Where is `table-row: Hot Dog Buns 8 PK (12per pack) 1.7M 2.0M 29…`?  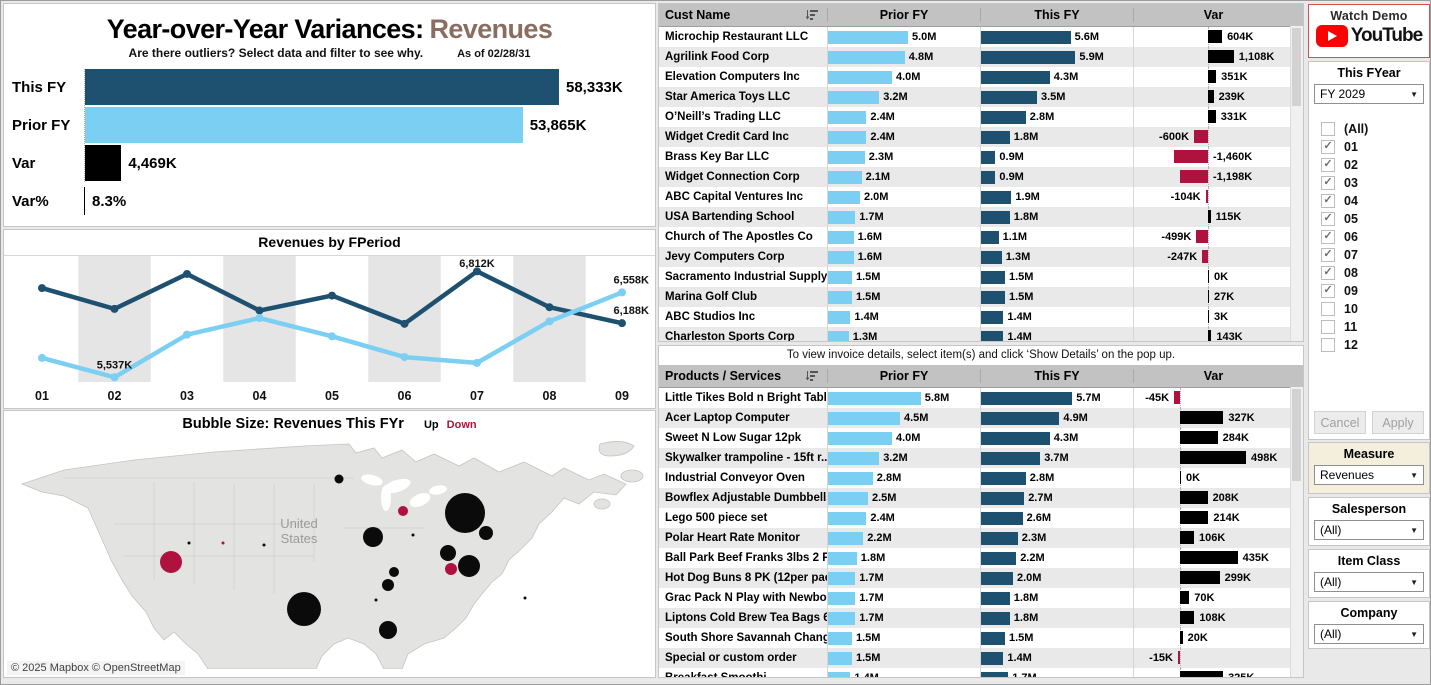
table-row: Hot Dog Buns 8 PK (12per pack) 1.7M 2.0M 29… is located at coordinates (981, 578).